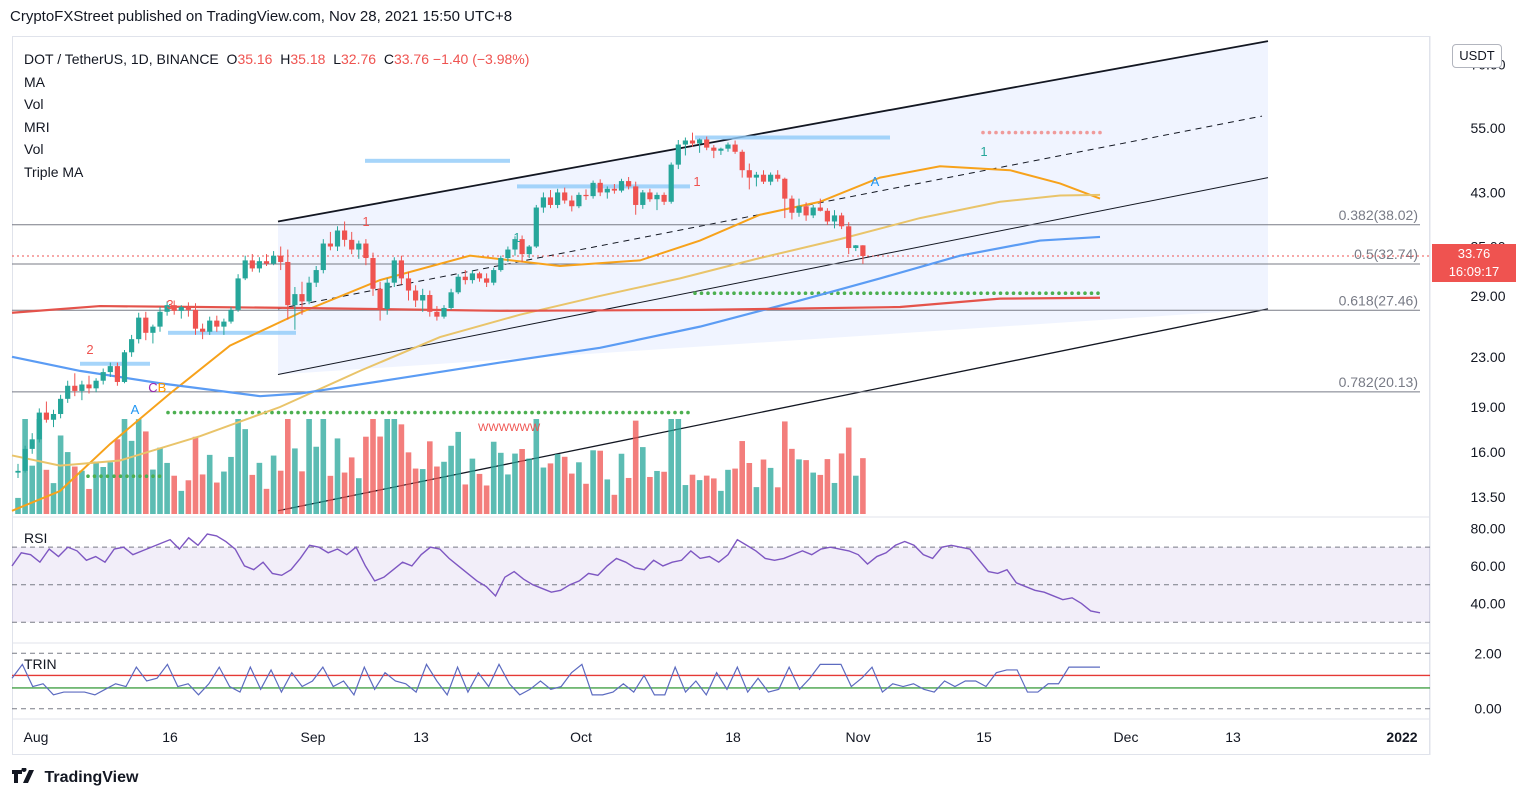 This screenshot has width=1536, height=801. Describe the element at coordinates (40, 664) in the screenshot. I see `trin-pane-label: TRIN` at that location.